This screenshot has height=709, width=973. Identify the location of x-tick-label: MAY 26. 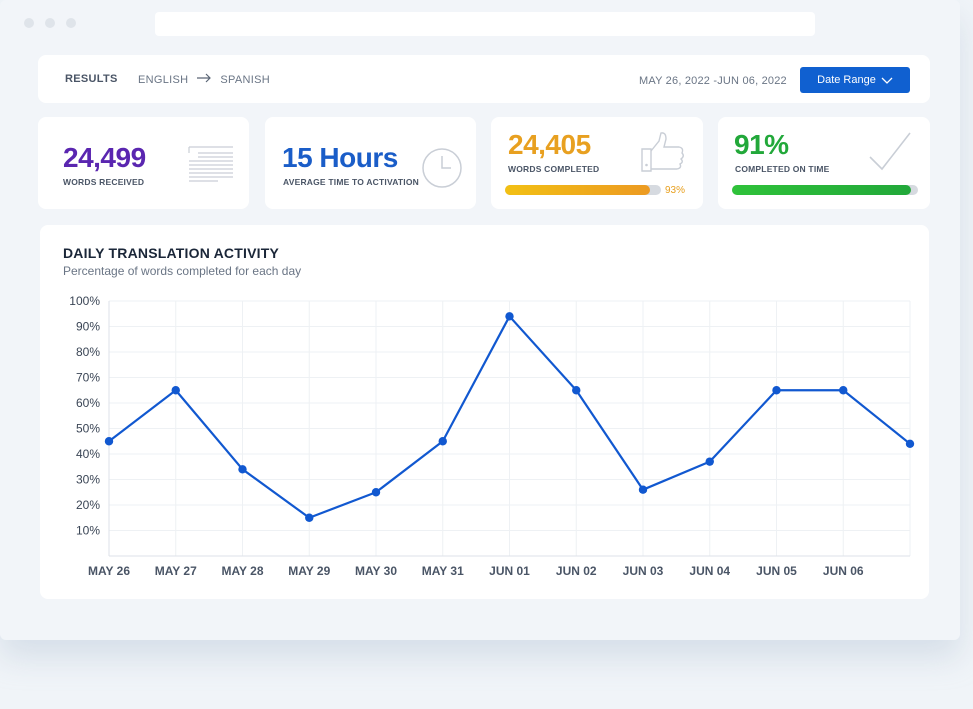
(109, 571).